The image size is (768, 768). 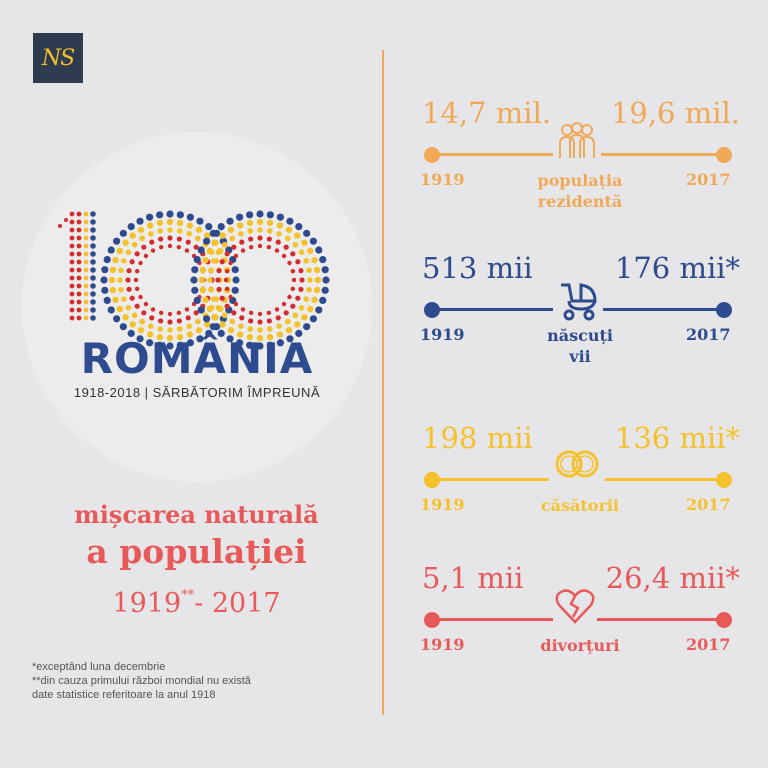 I want to click on footnote-1: *exceptând luna decembrie, so click(x=99, y=667).